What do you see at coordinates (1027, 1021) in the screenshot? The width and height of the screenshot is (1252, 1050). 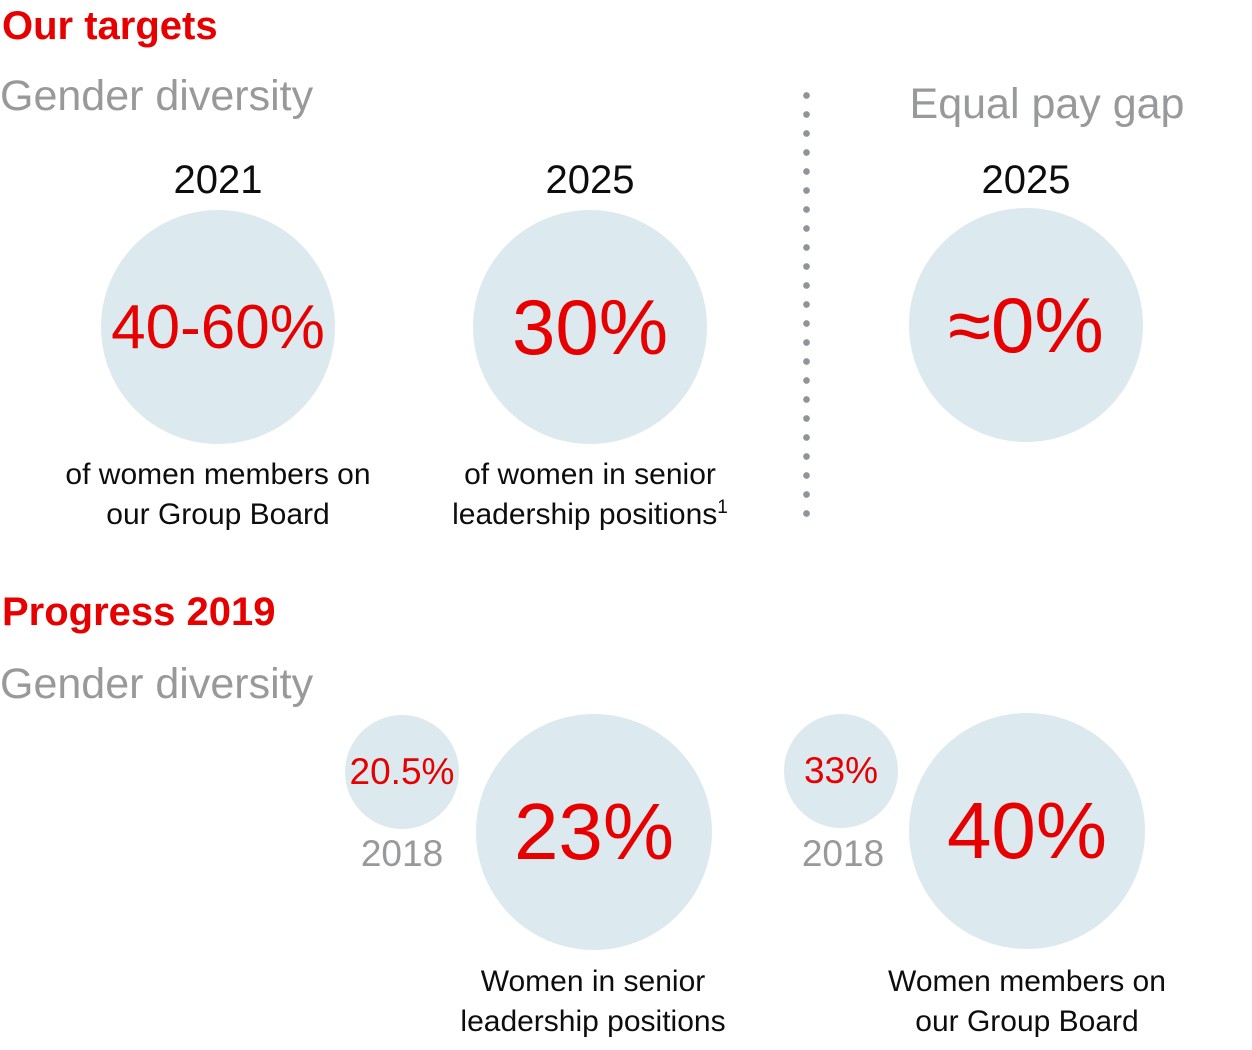 I see `progress-board-caption-line2: our Group Board` at bounding box center [1027, 1021].